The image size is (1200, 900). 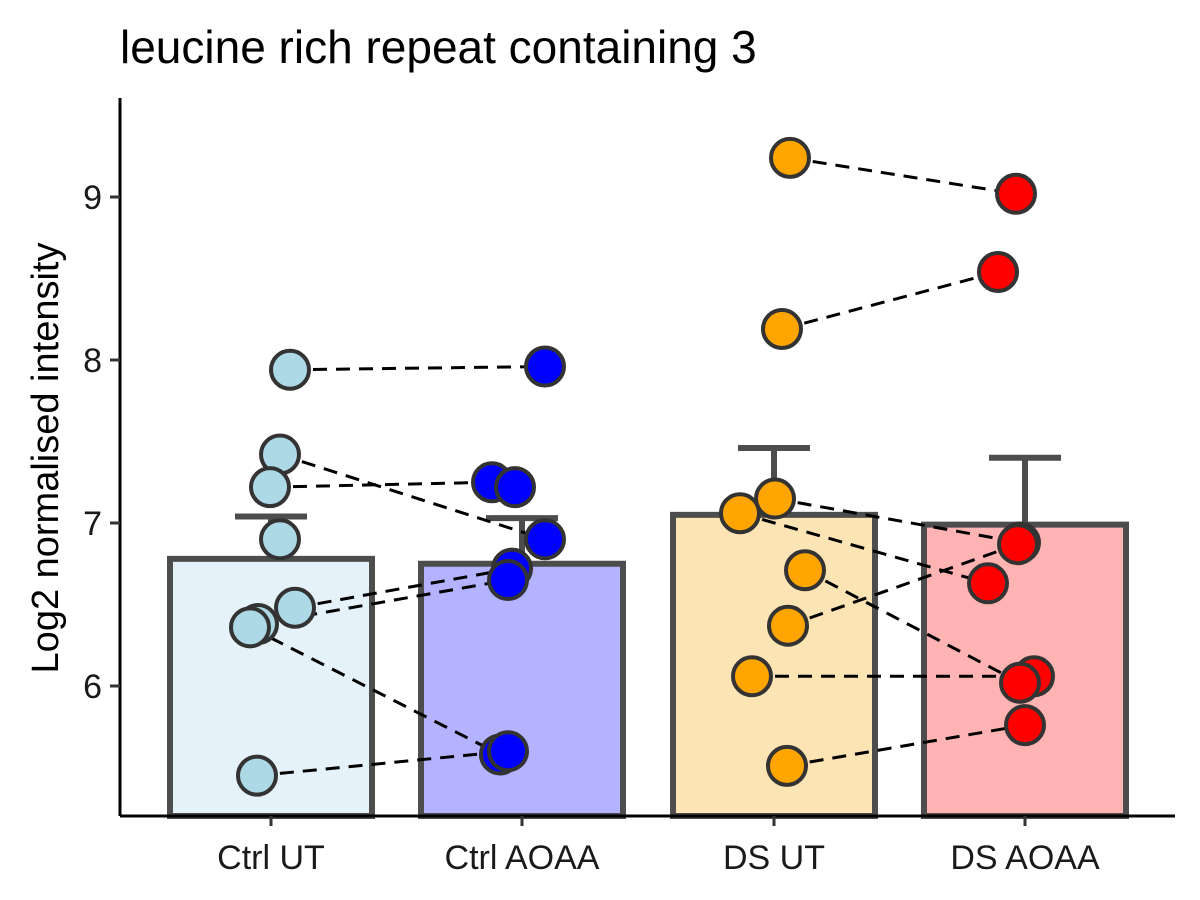 What do you see at coordinates (1025, 858) in the screenshot?
I see `x-tick-label: DS AOAA` at bounding box center [1025, 858].